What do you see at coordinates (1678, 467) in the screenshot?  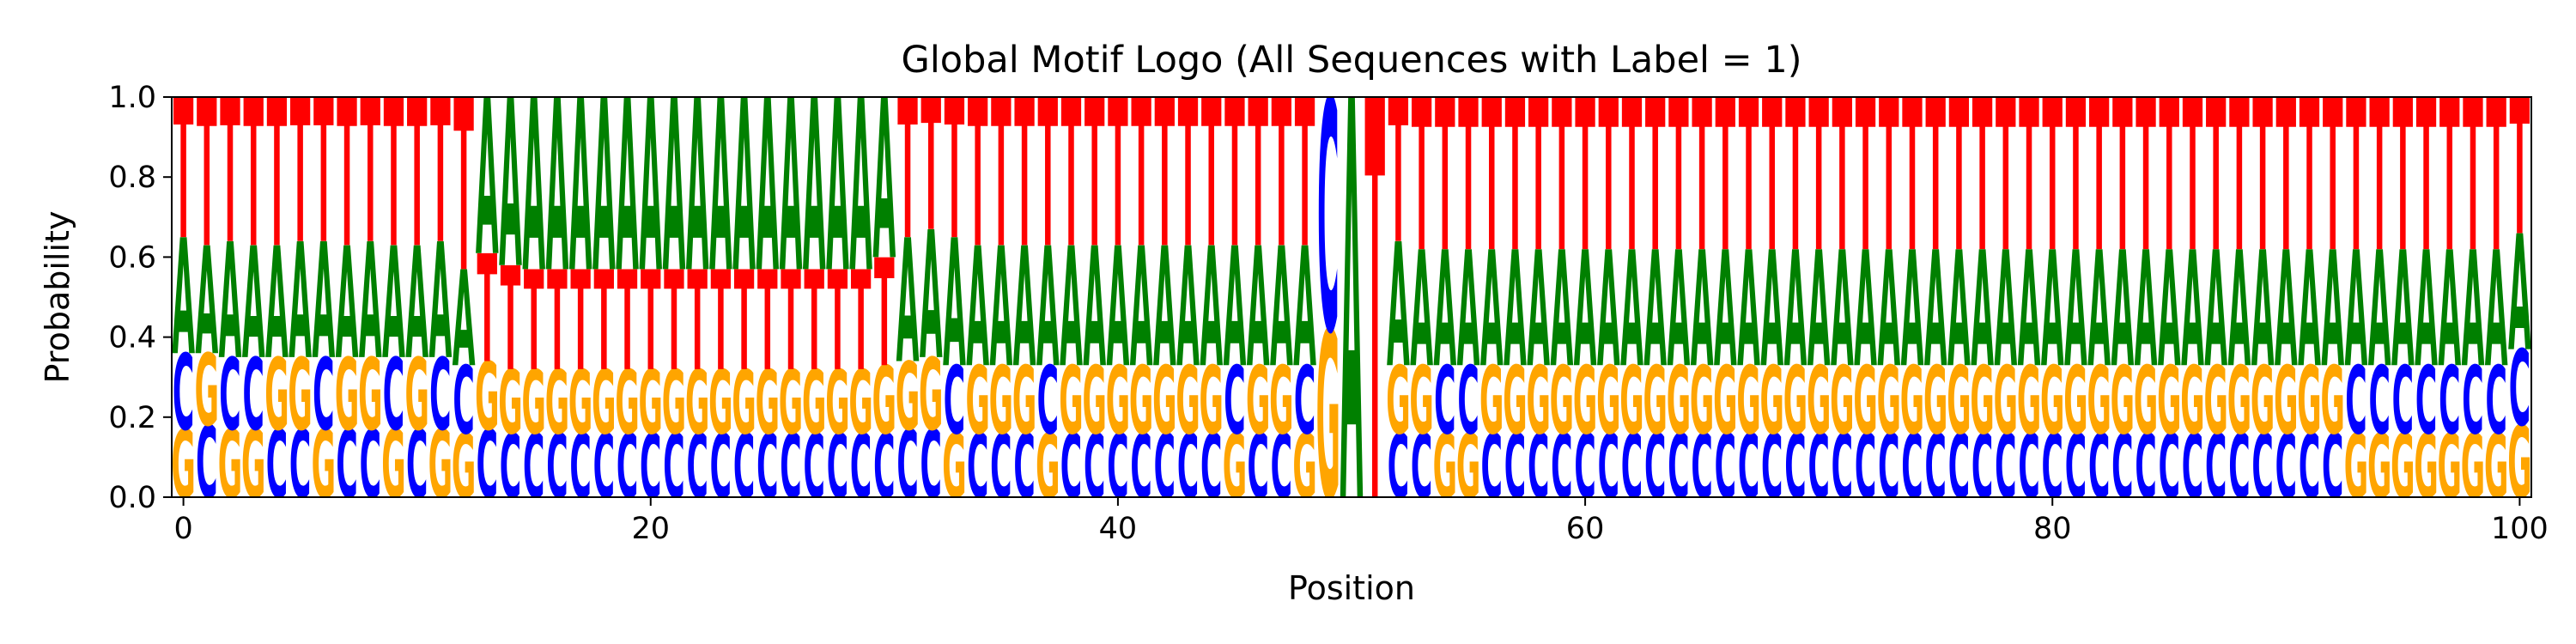 I see `logo-letter-c-pos-64: C` at bounding box center [1678, 467].